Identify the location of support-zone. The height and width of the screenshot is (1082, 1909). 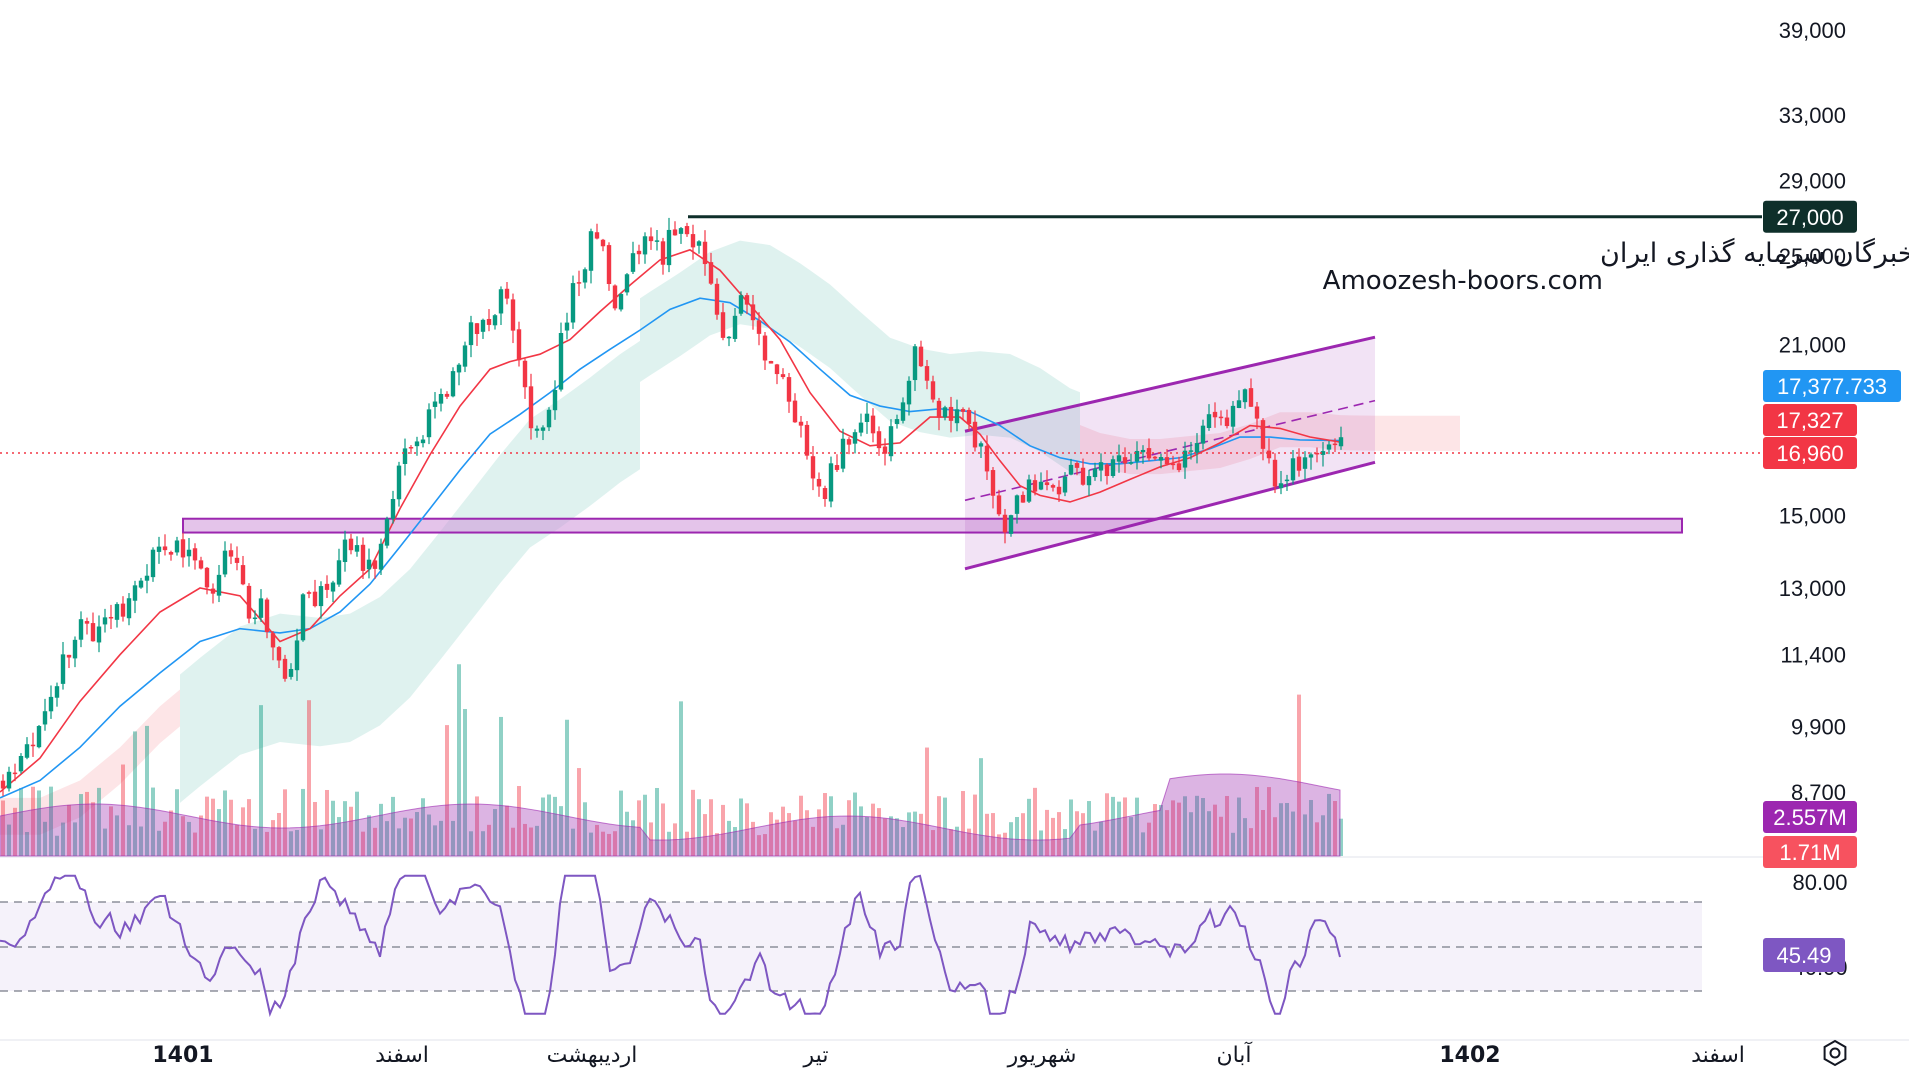
(932, 525).